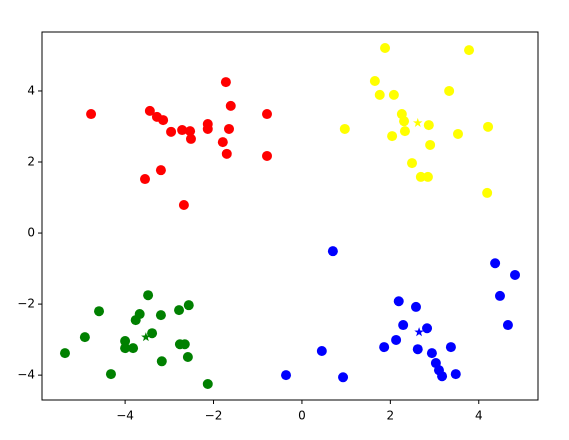  Describe the element at coordinates (125, 416) in the screenshot. I see `x-tick-label: −4` at that location.